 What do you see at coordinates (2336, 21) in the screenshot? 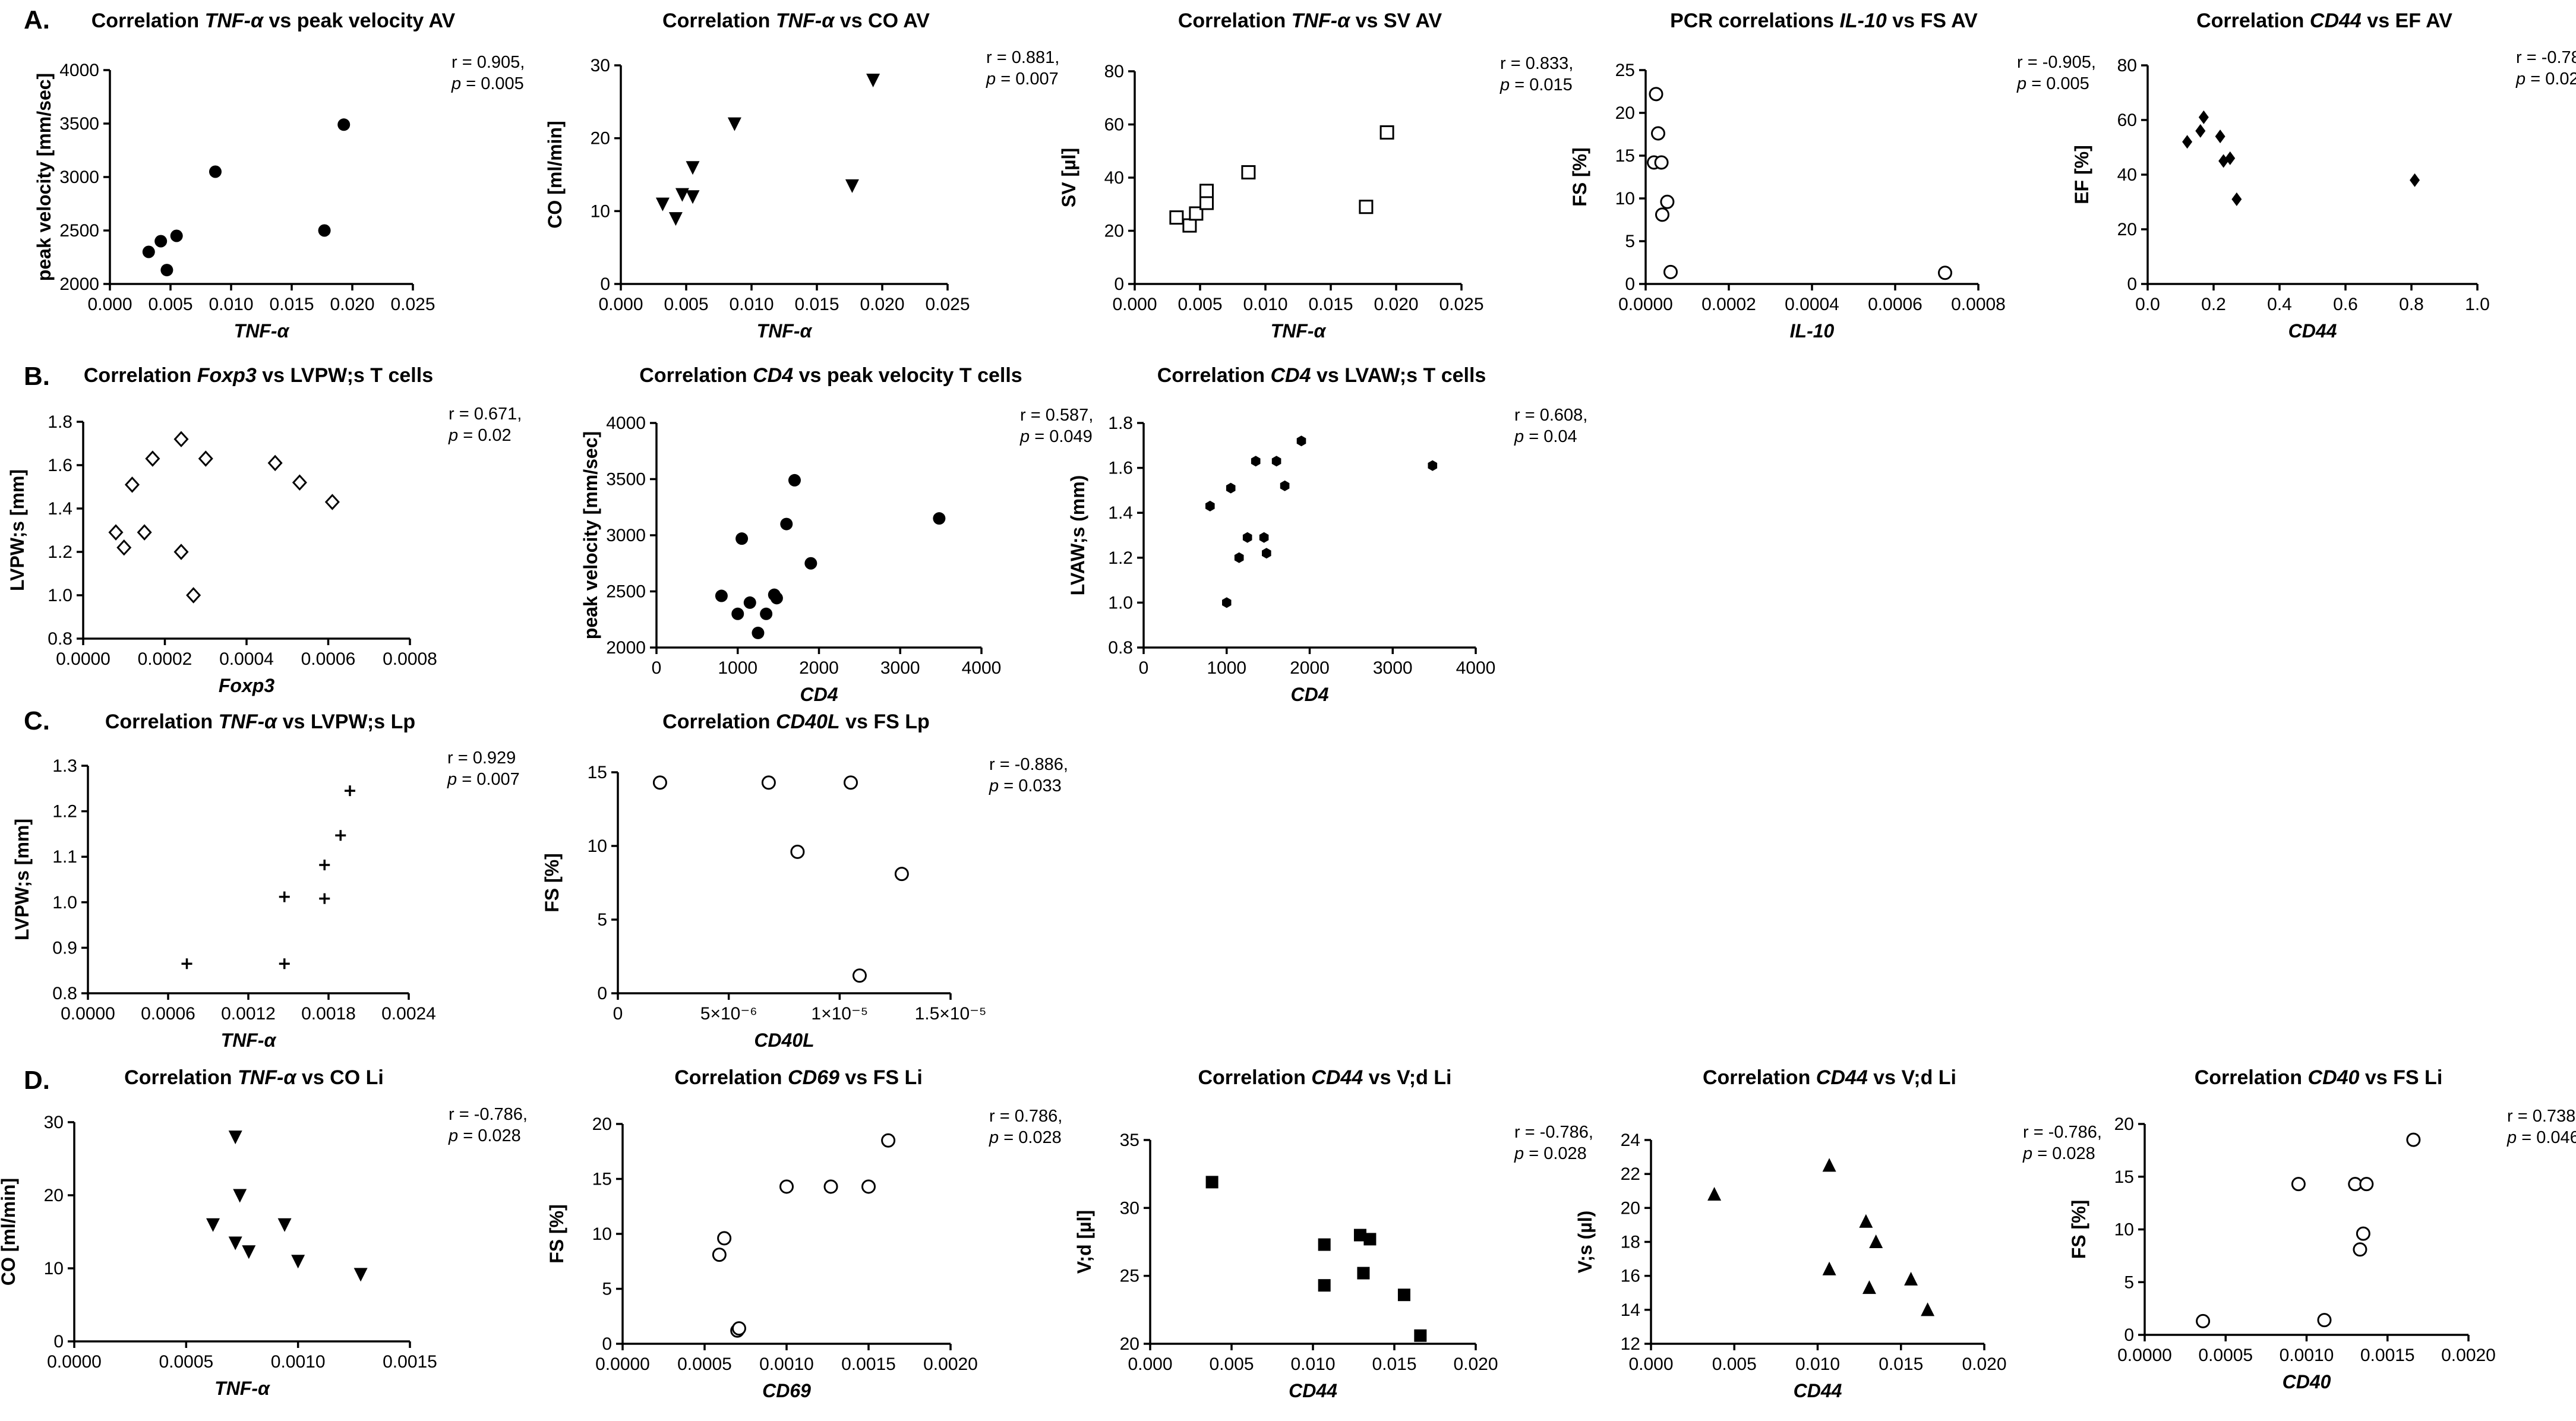
I see `chart-title-gene: CD44` at bounding box center [2336, 21].